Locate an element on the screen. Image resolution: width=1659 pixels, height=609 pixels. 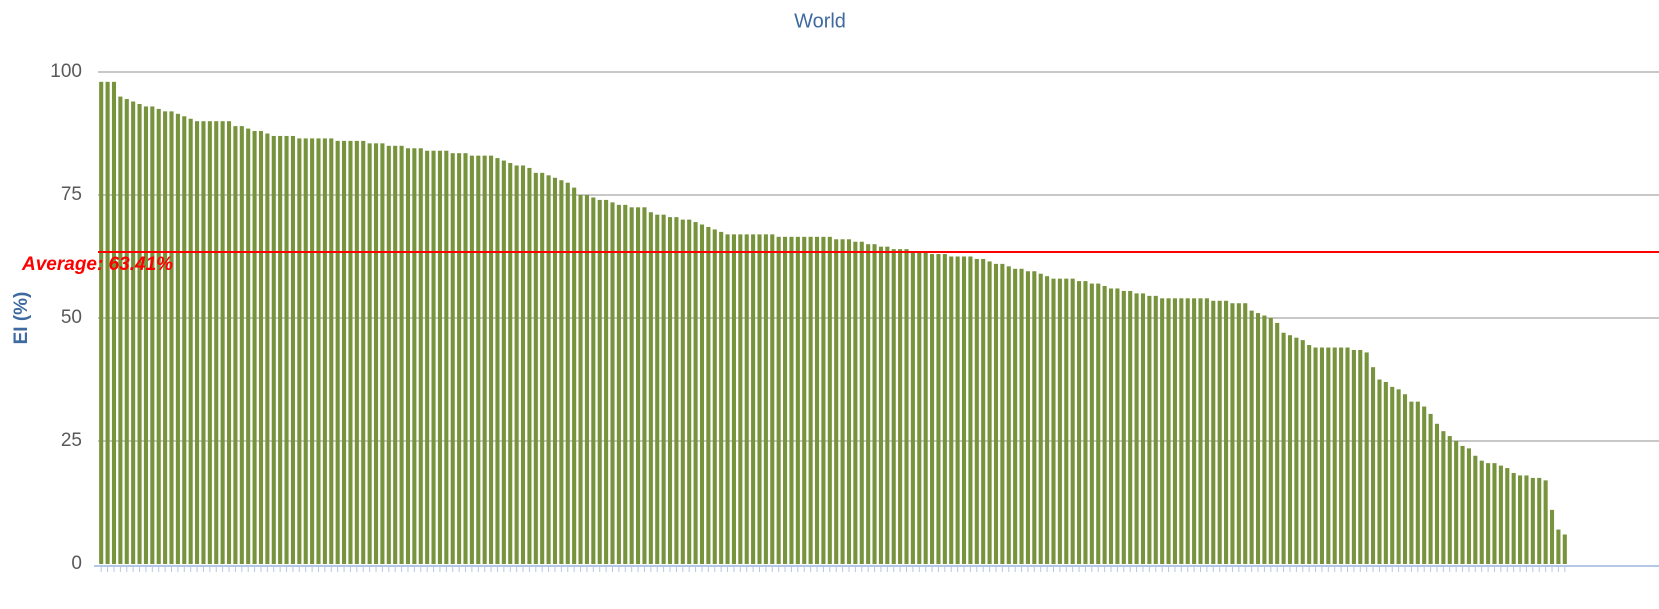
y-tick-label: 25 is located at coordinates (71, 440).